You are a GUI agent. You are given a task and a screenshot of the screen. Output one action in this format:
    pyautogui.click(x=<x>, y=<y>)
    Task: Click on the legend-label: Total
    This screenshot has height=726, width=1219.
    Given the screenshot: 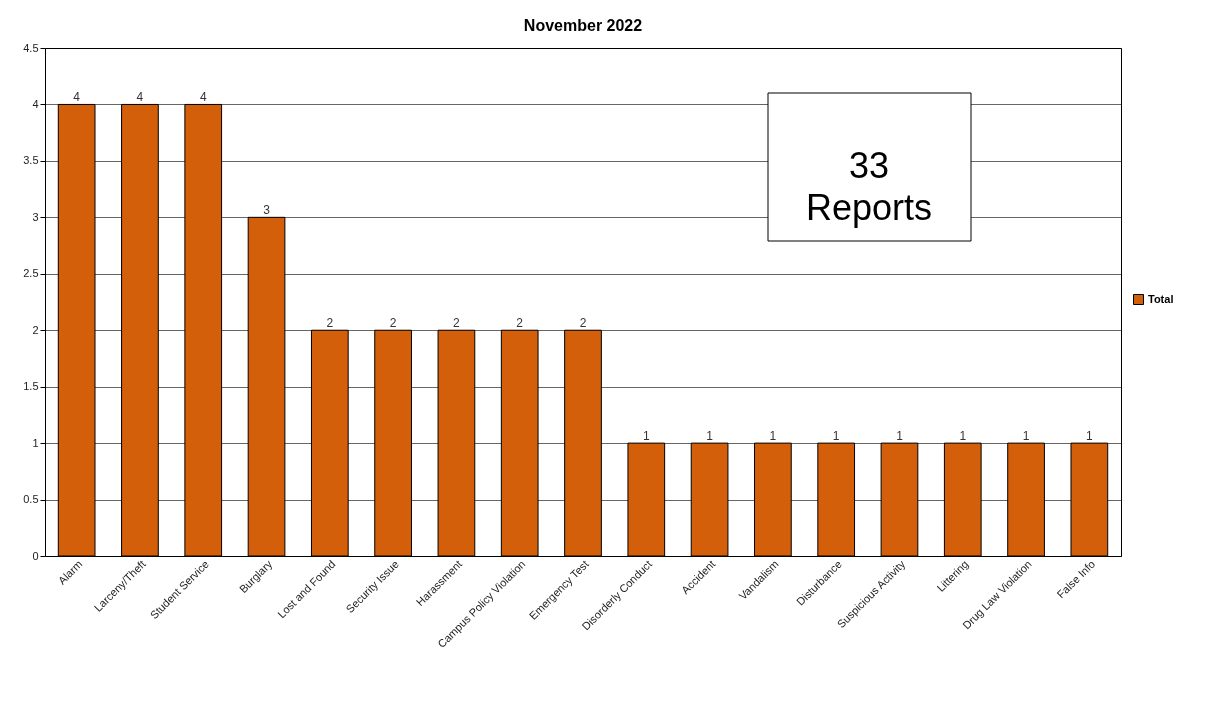 What is the action you would take?
    pyautogui.click(x=1161, y=298)
    